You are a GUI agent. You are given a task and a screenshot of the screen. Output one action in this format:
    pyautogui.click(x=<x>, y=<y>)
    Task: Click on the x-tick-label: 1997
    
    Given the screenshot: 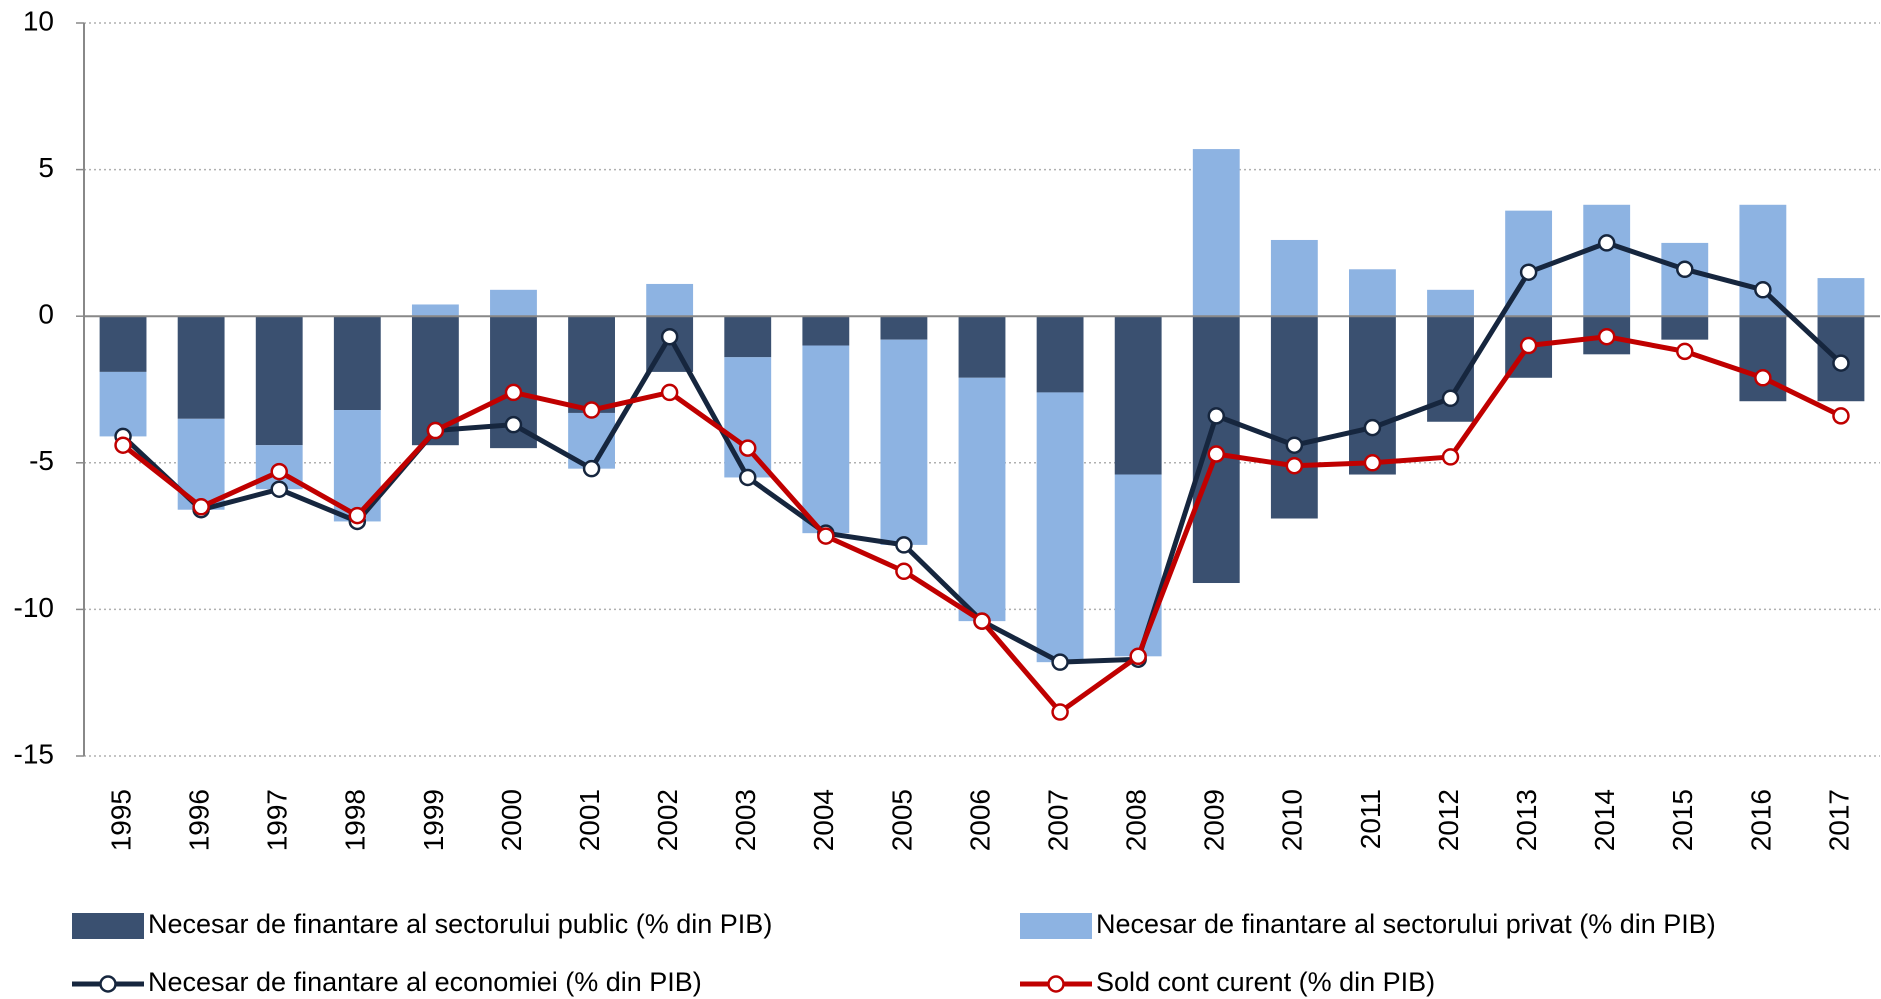 What is the action you would take?
    pyautogui.click(x=277, y=820)
    